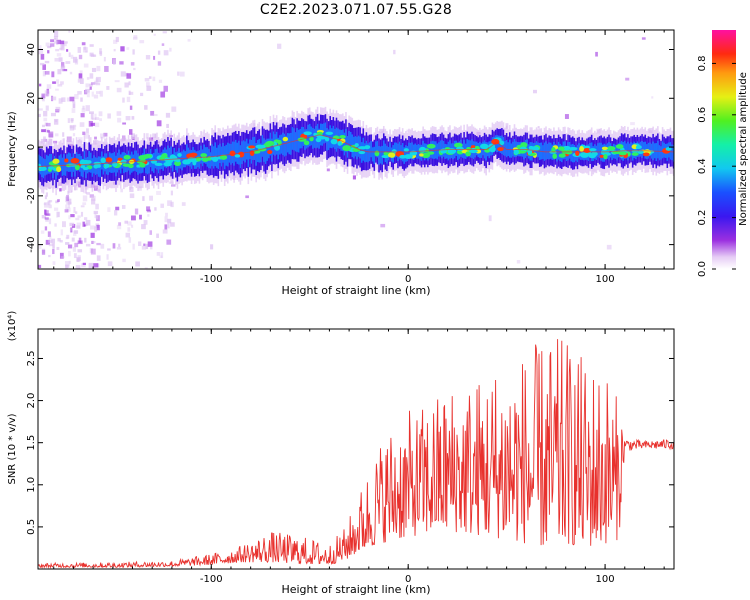 This screenshot has height=600, width=750. I want to click on colorbar-tick-label: 0.6, so click(702, 115).